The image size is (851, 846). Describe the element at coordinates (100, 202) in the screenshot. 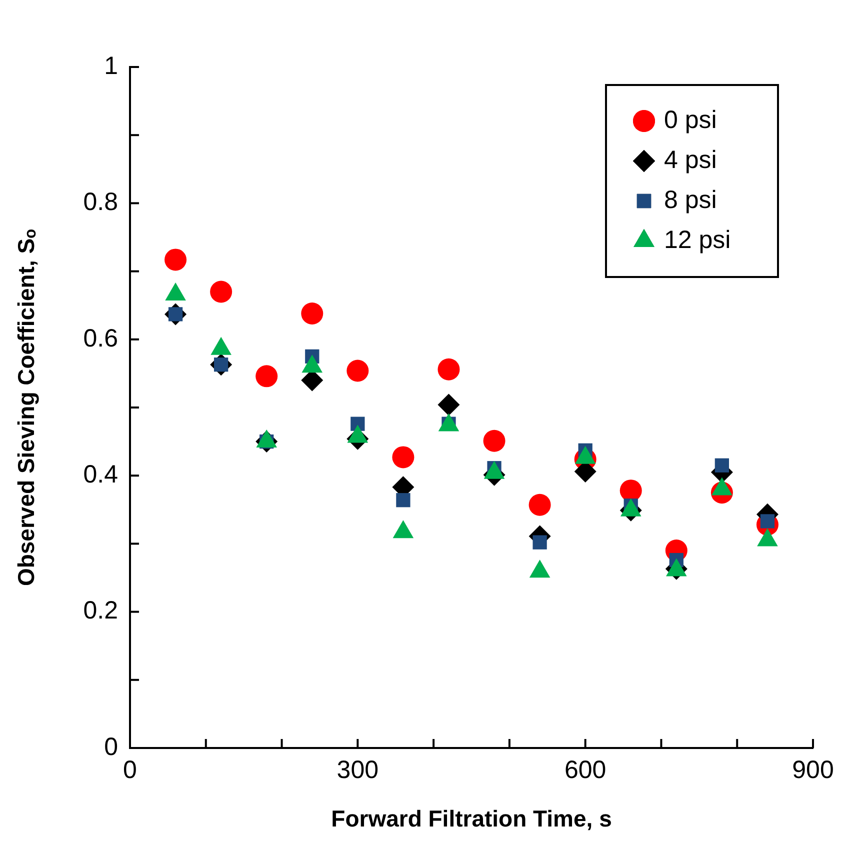

I see `y-tick-label: 0.8` at that location.